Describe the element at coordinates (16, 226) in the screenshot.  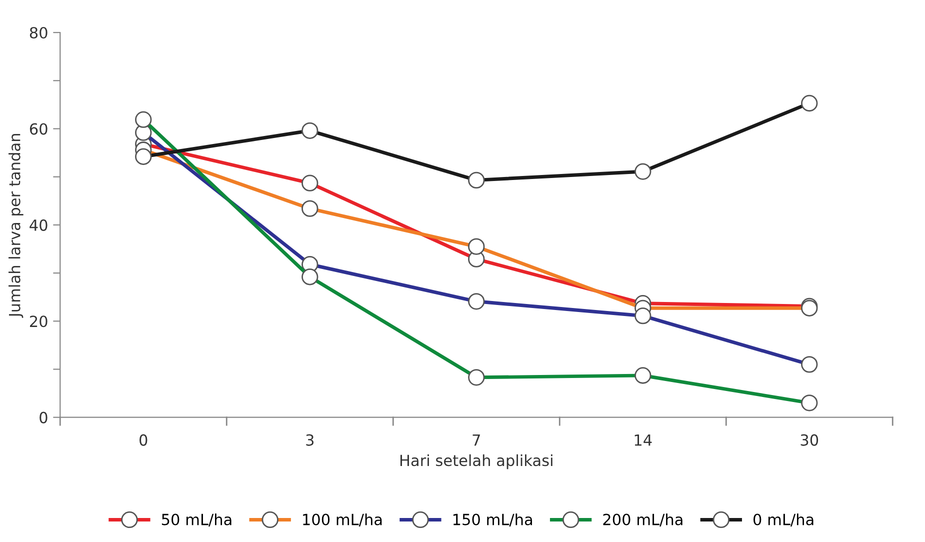
I see `y-axis-title: Jumlah larva per tandan` at that location.